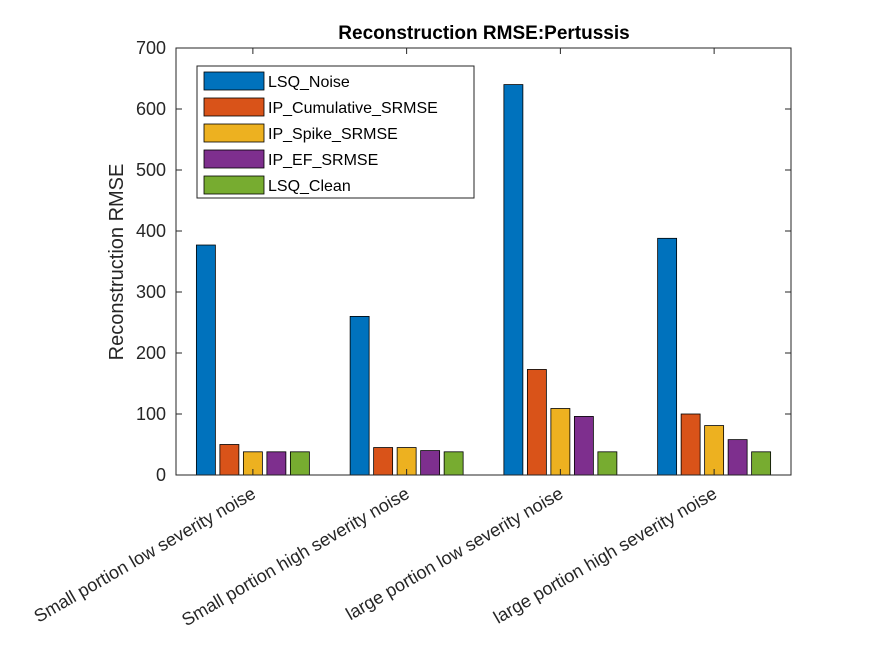 The width and height of the screenshot is (875, 661). I want to click on legend-swatch-IP_Spike_SRMSE, so click(234, 133).